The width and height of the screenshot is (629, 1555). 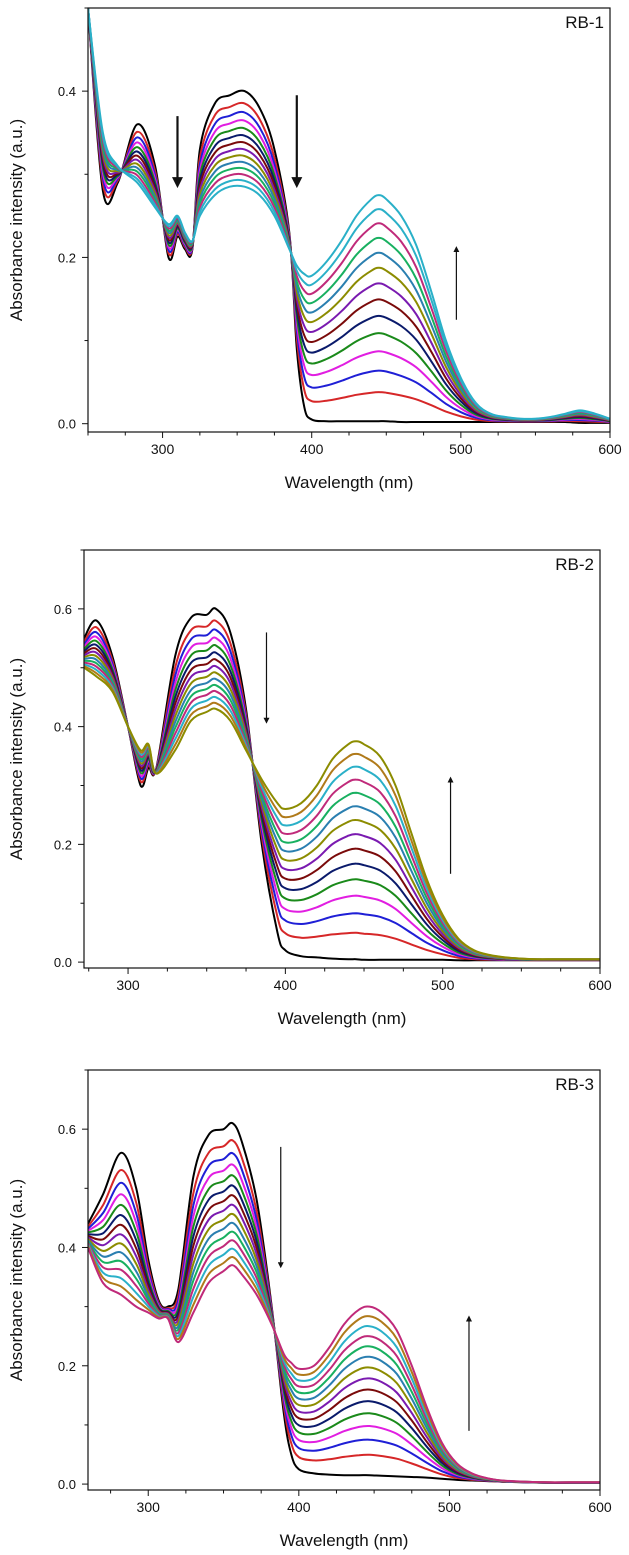 I want to click on chart-title: RB-2, so click(x=574, y=564).